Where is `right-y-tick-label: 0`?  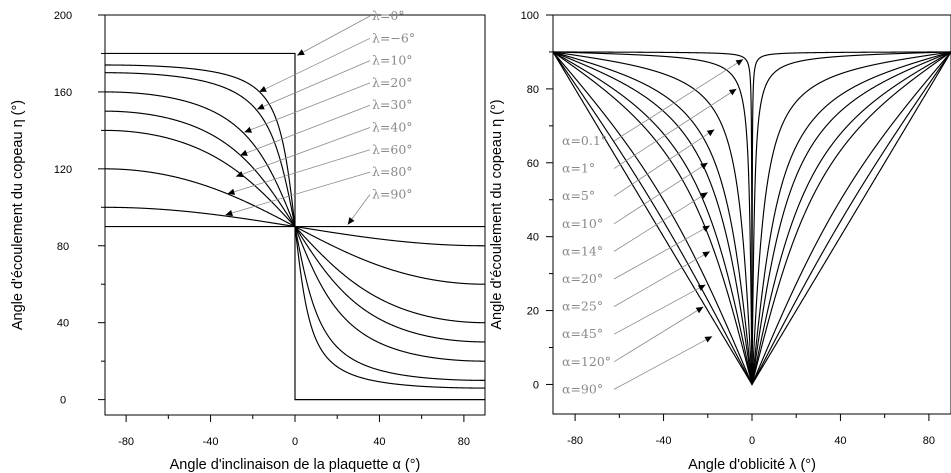 right-y-tick-label: 0 is located at coordinates (536, 385).